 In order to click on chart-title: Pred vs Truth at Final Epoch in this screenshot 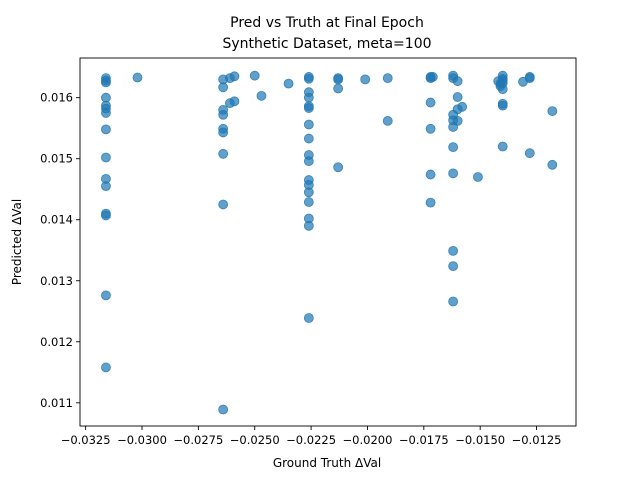, I will do `click(327, 23)`.